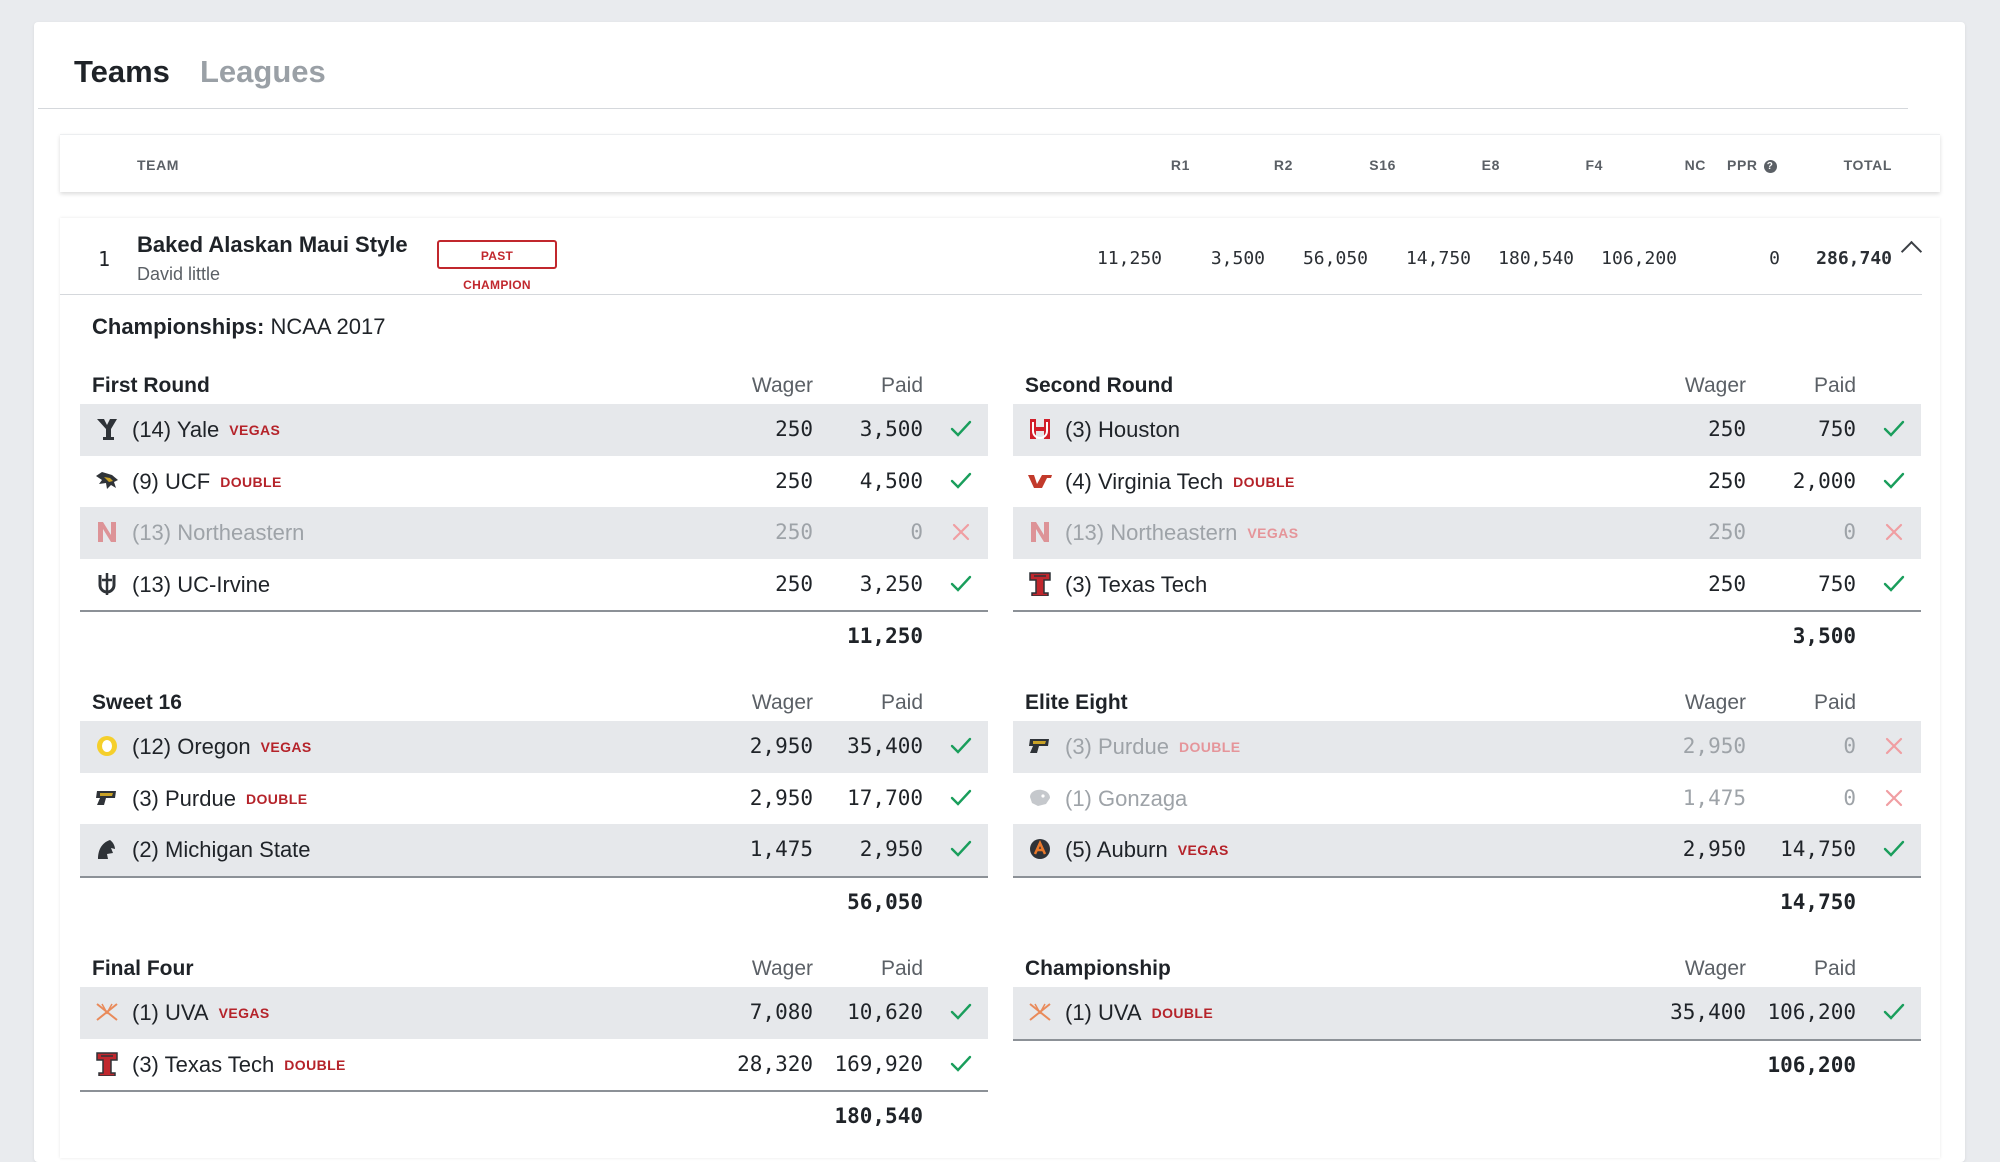 Image resolution: width=2000 pixels, height=1162 pixels. What do you see at coordinates (534, 636) in the screenshot?
I see `section-total: 11,250` at bounding box center [534, 636].